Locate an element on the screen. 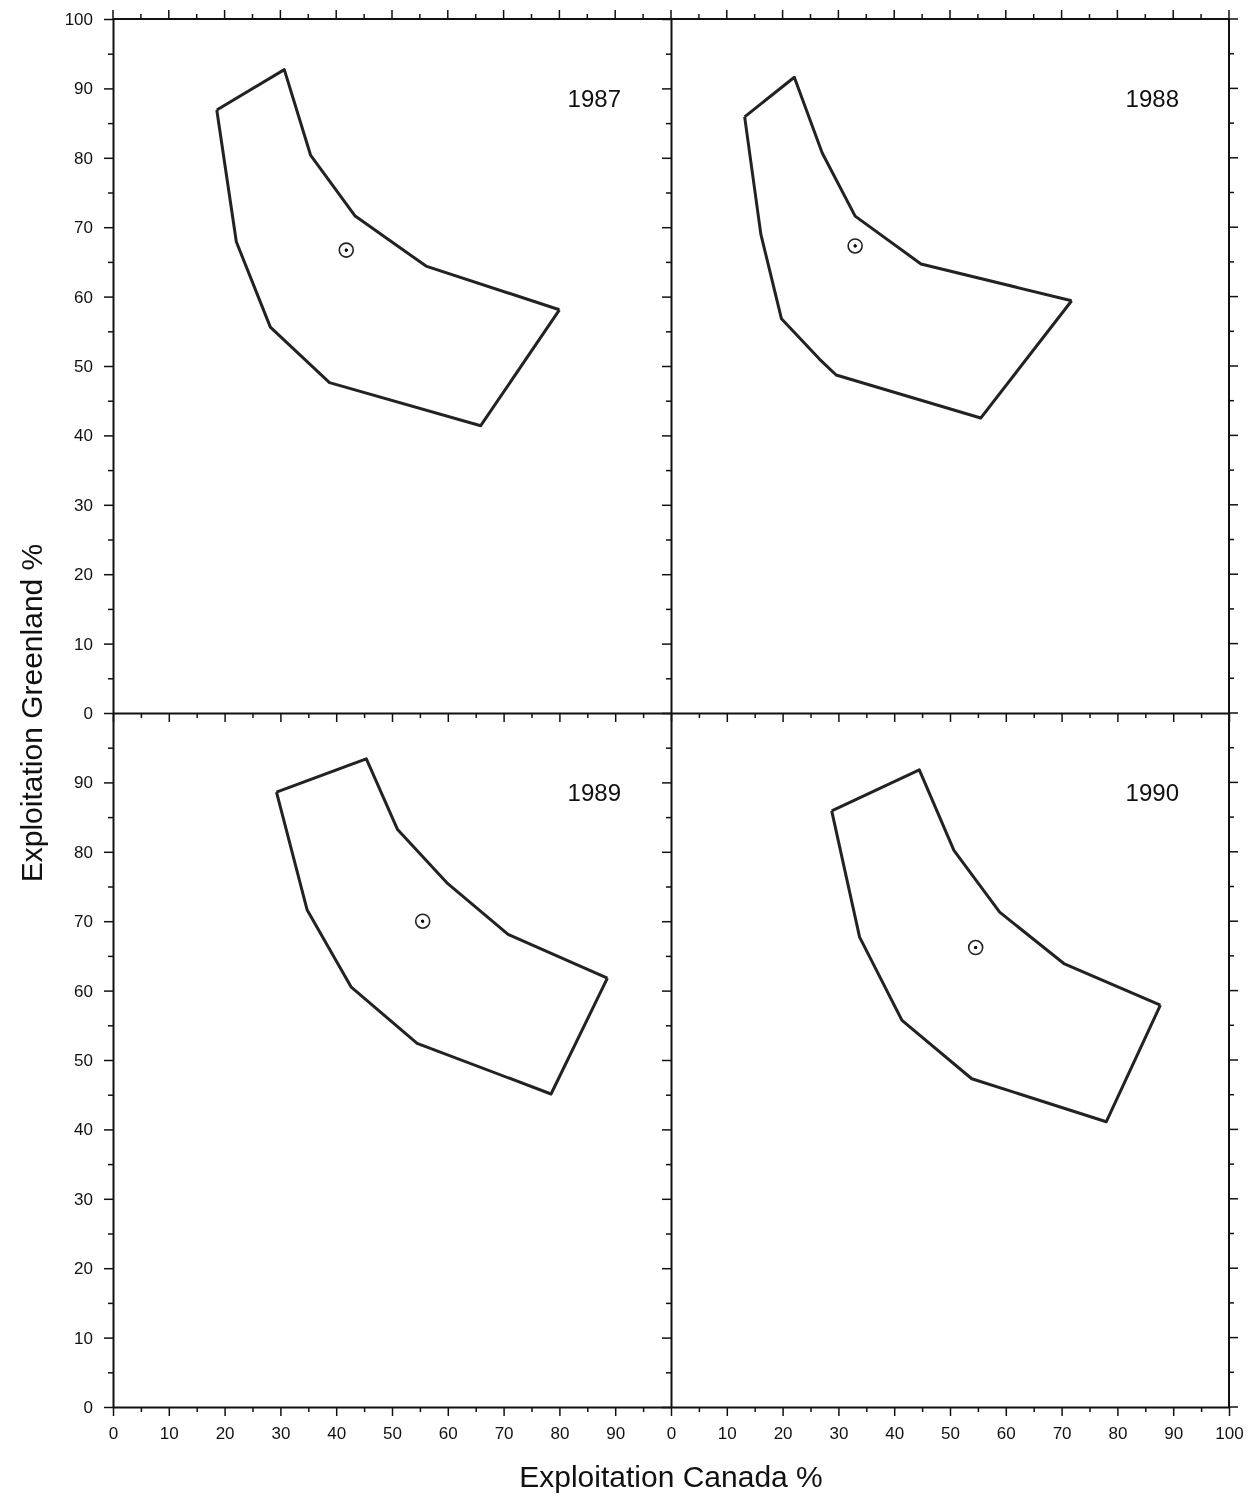 The height and width of the screenshot is (1510, 1256). x-tick-label: 100 is located at coordinates (1229, 1434).